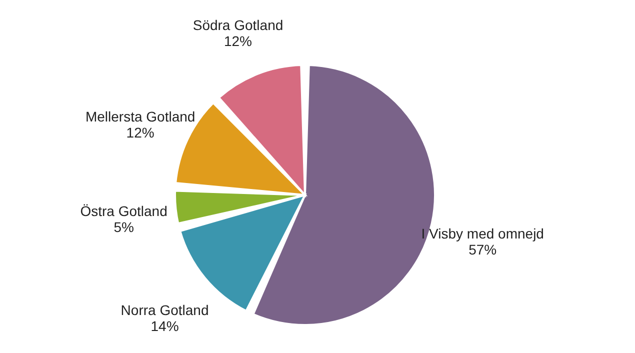 Image resolution: width=635 pixels, height=353 pixels. What do you see at coordinates (164, 310) in the screenshot?
I see `slice-label: Norra Gotland` at bounding box center [164, 310].